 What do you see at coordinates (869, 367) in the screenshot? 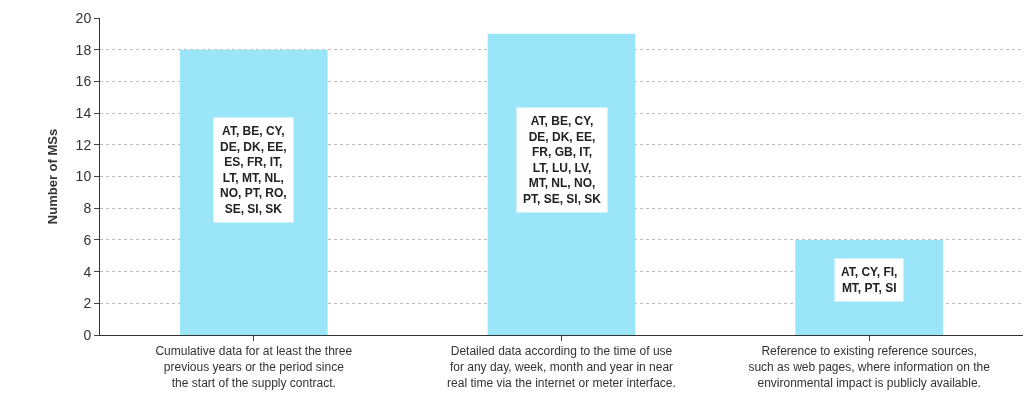
I see `x-tick-label: Reference to existing reference sources, such as web pages, where information on the environmental impact is publicly available.` at bounding box center [869, 367].